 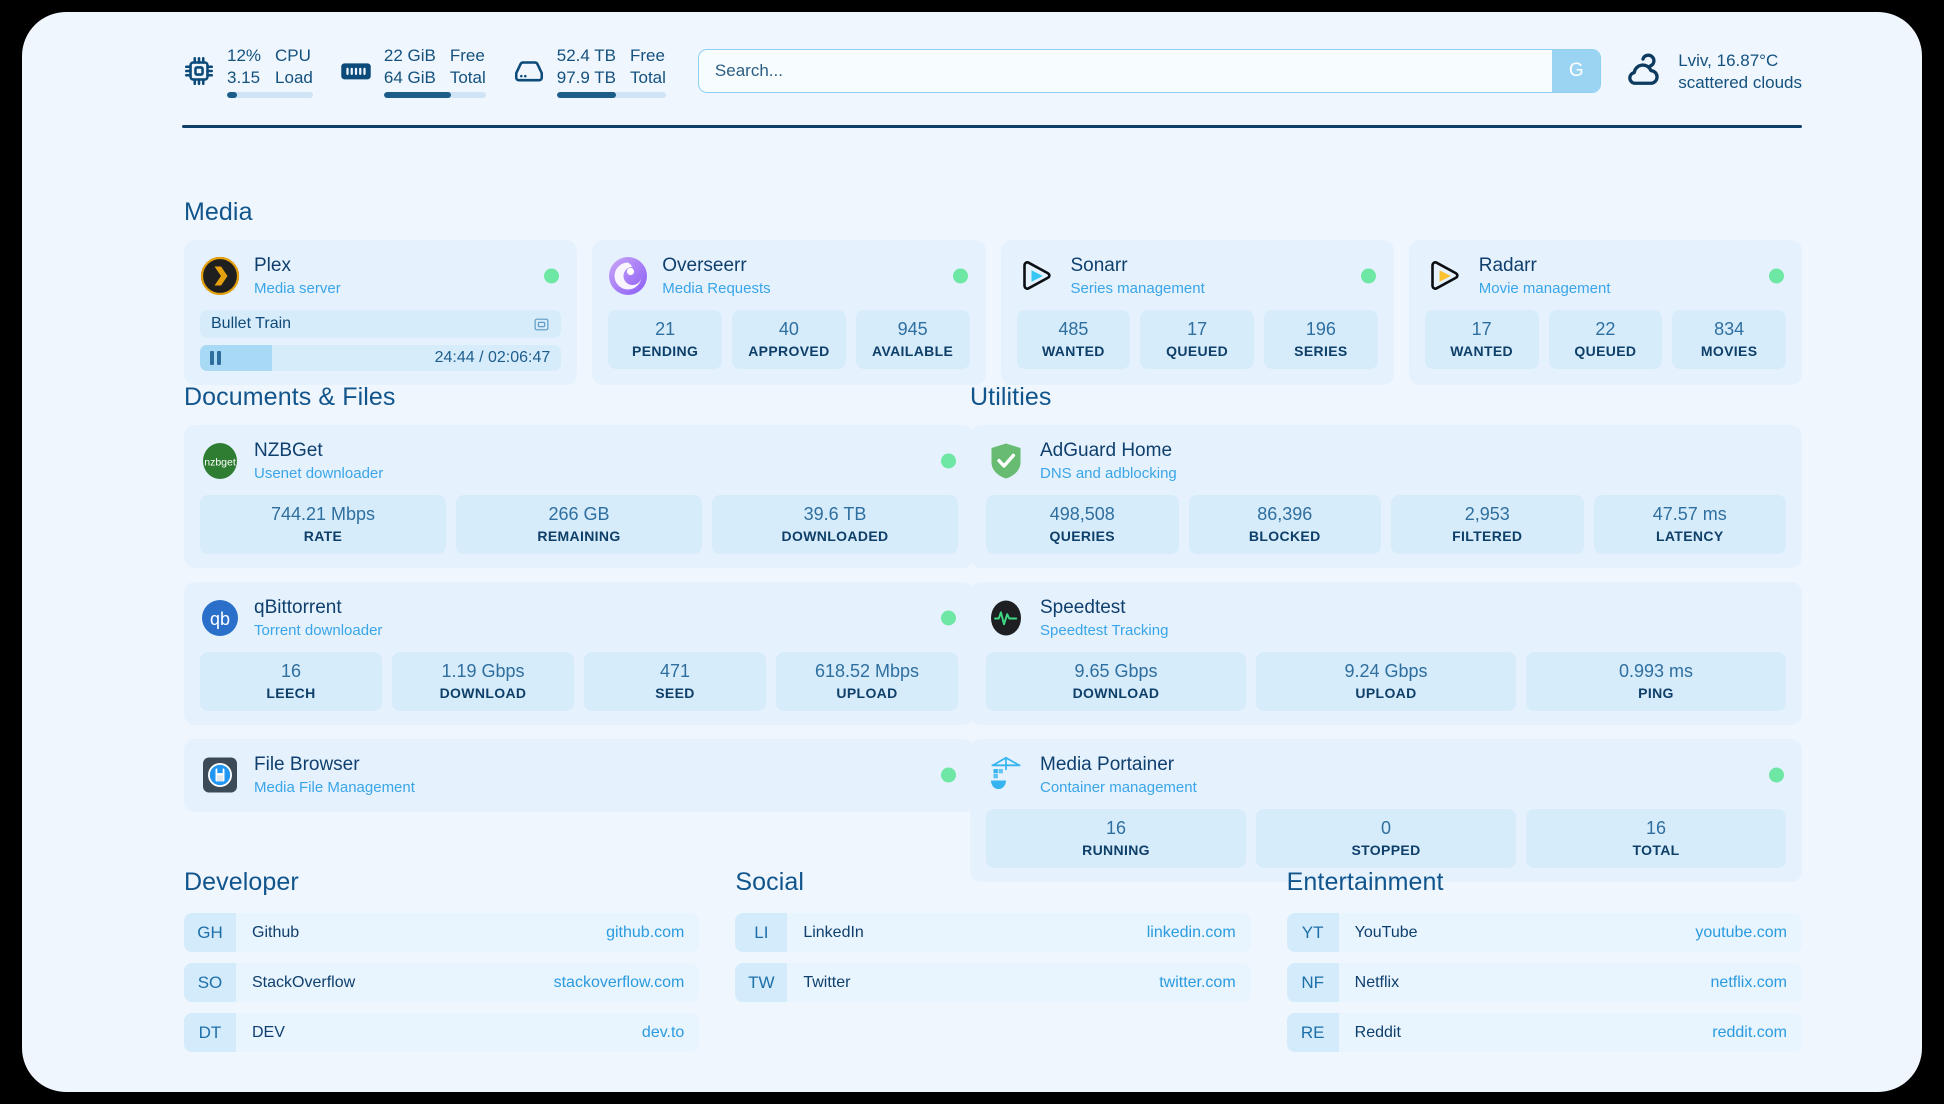 What do you see at coordinates (297, 288) in the screenshot?
I see `service-subtitle: Media server` at bounding box center [297, 288].